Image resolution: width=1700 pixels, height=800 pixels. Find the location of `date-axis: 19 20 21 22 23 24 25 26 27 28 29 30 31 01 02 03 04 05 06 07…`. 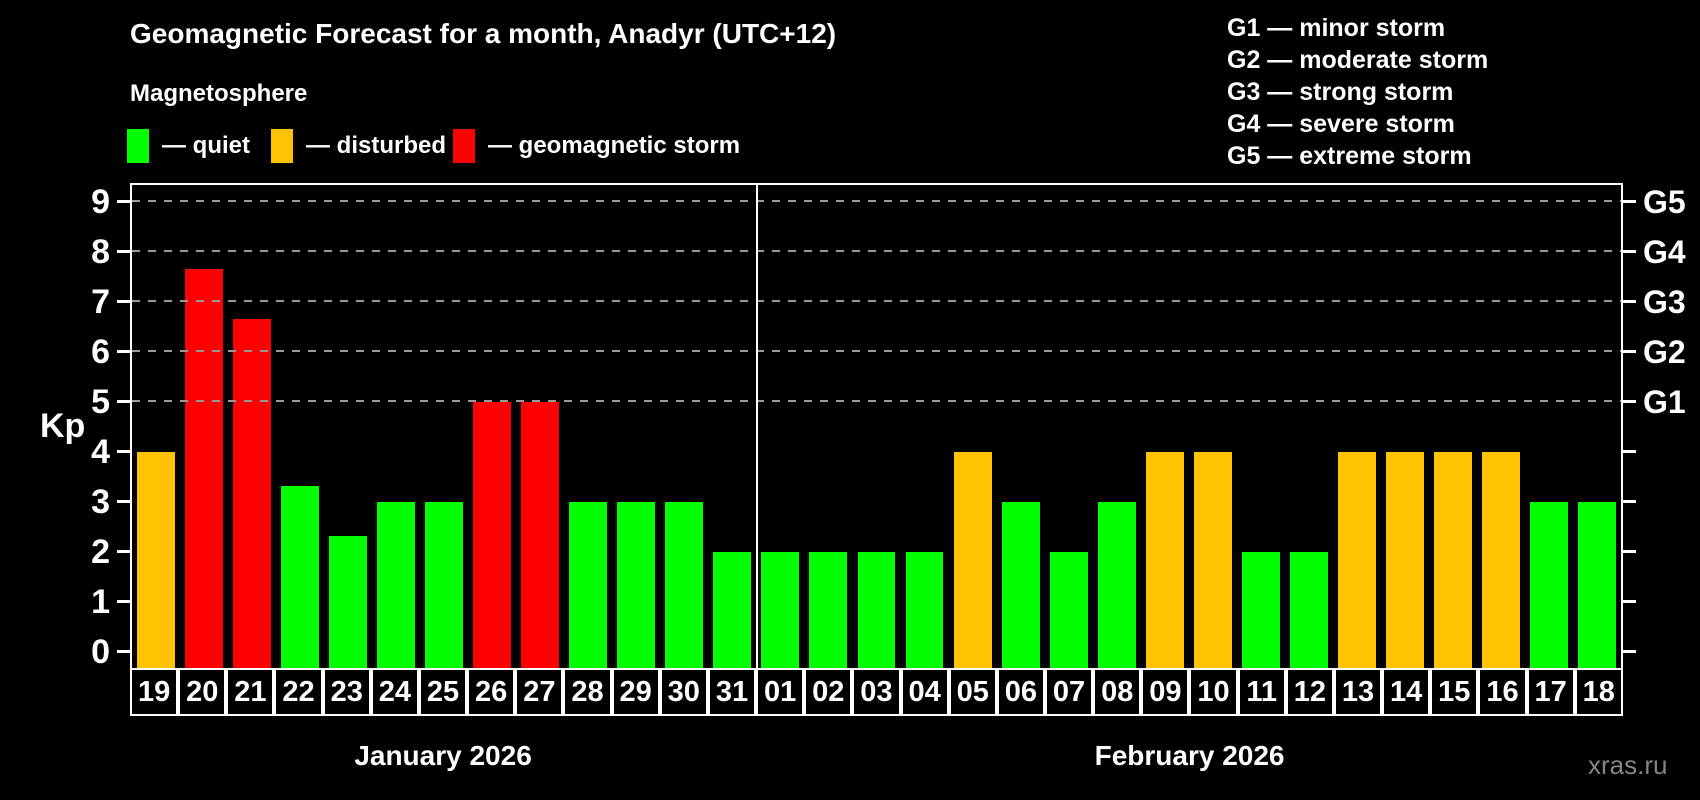

date-axis: 19 20 21 22 23 24 25 26 27 28 29 30 31 01 02 03 04 05 06 07… is located at coordinates (876, 692).